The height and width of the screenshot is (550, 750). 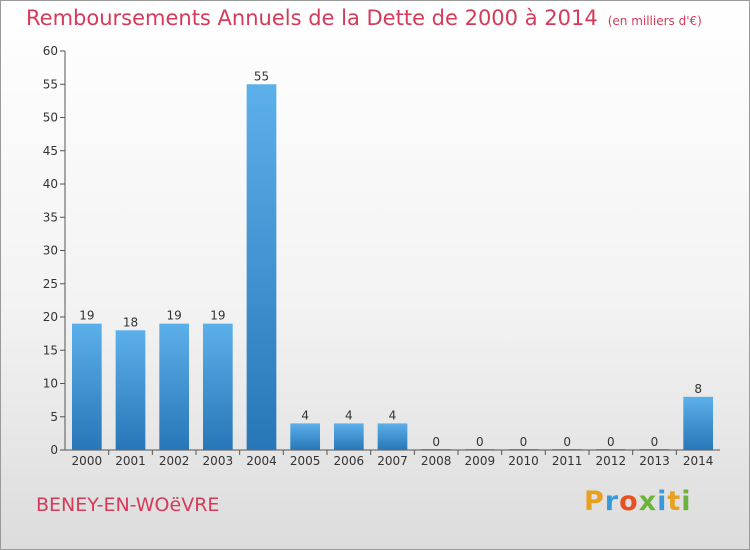 What do you see at coordinates (629, 501) in the screenshot?
I see `logo-letter: o` at bounding box center [629, 501].